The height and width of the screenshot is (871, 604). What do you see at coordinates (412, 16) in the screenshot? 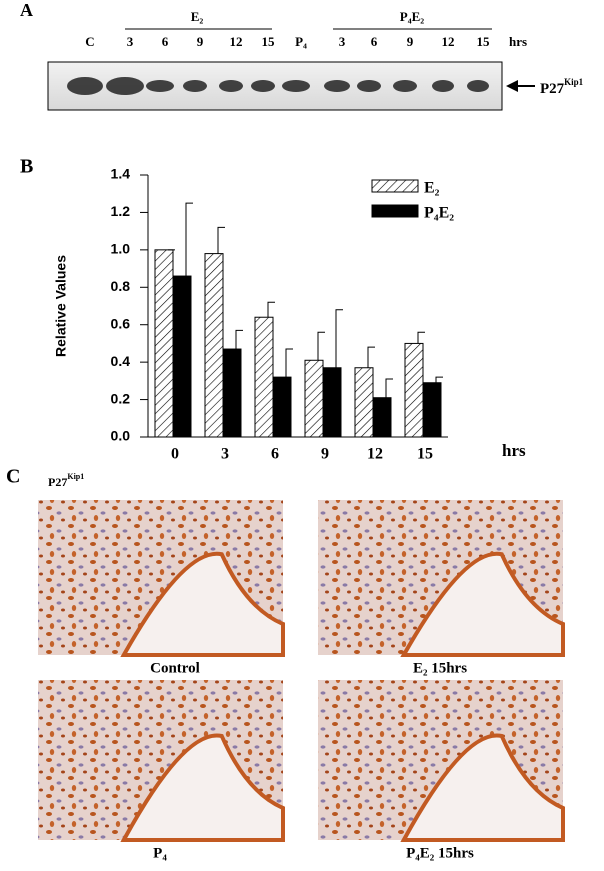
I see `group-label: P₄E₂` at bounding box center [412, 16].